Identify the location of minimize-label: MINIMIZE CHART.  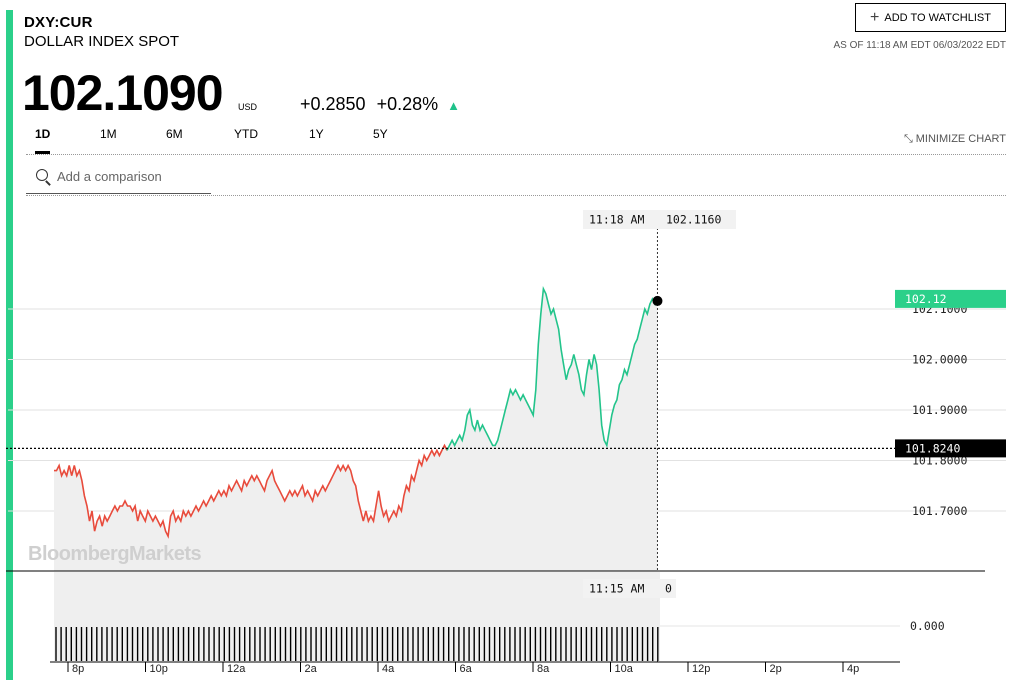
(960, 139).